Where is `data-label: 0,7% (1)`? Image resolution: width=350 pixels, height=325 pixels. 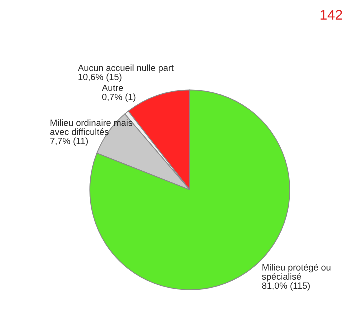 data-label: 0,7% (1) is located at coordinates (119, 98).